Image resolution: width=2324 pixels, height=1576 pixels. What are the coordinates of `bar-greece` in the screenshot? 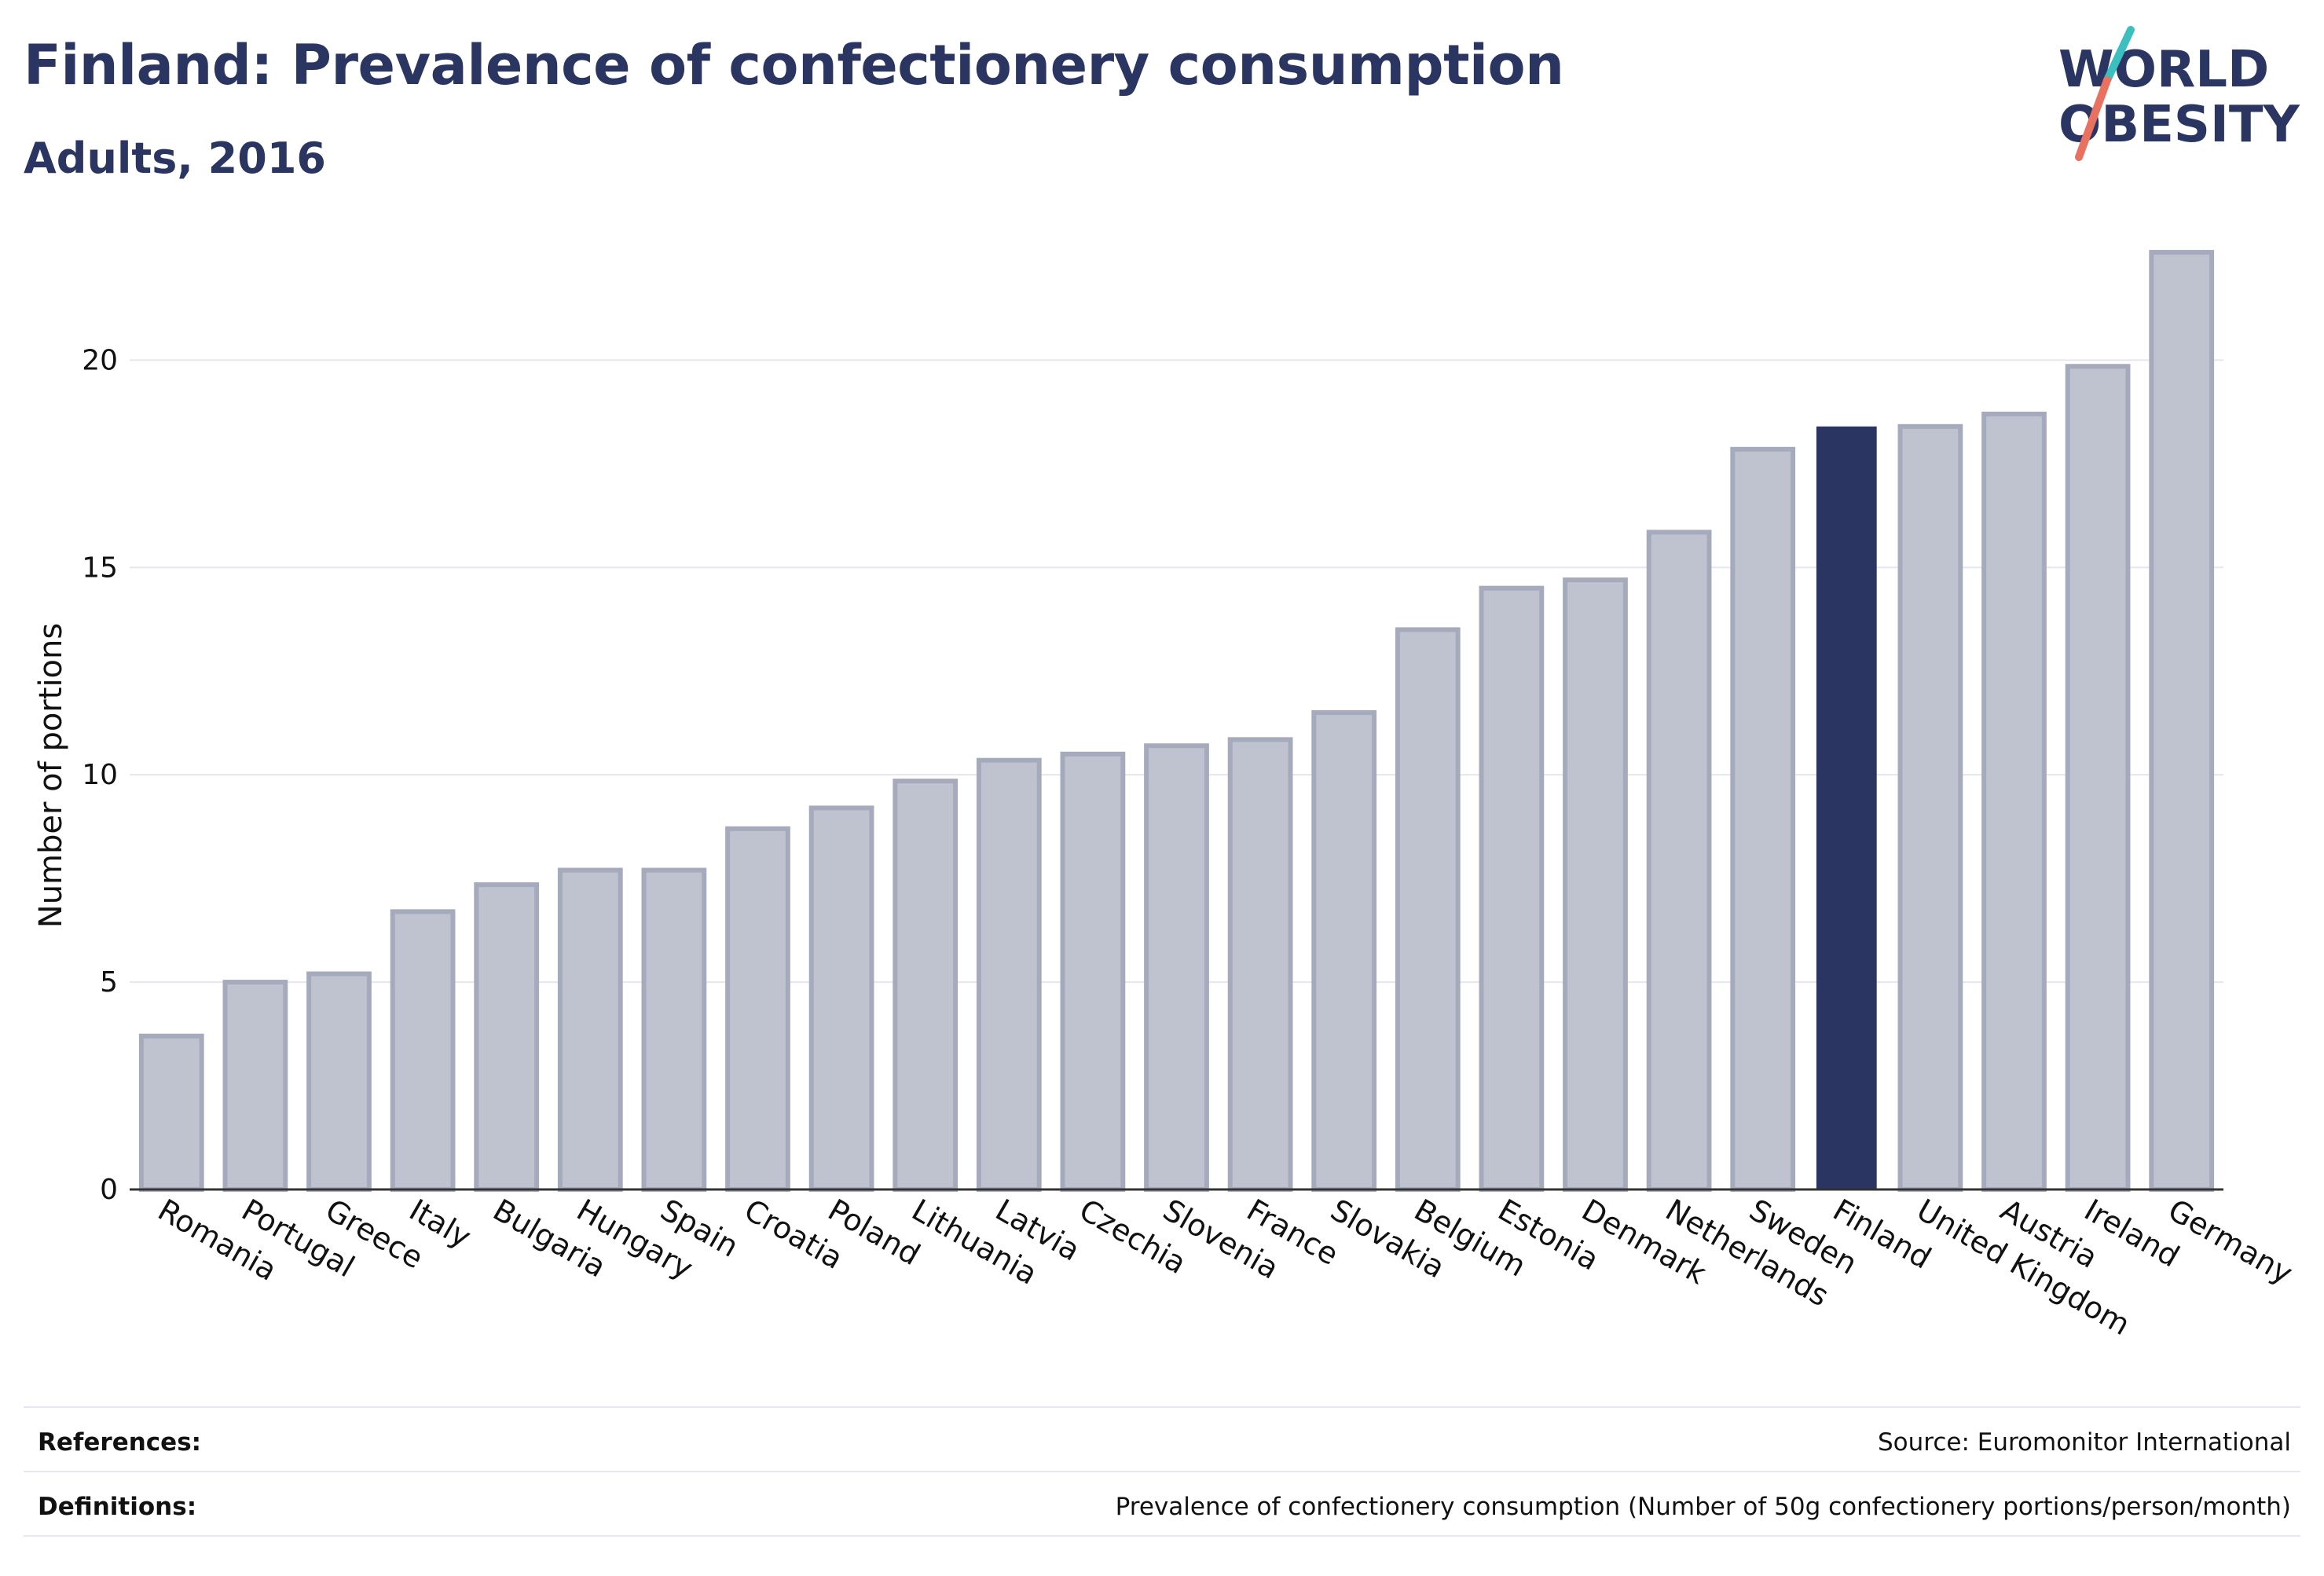 It's located at (339, 1081).